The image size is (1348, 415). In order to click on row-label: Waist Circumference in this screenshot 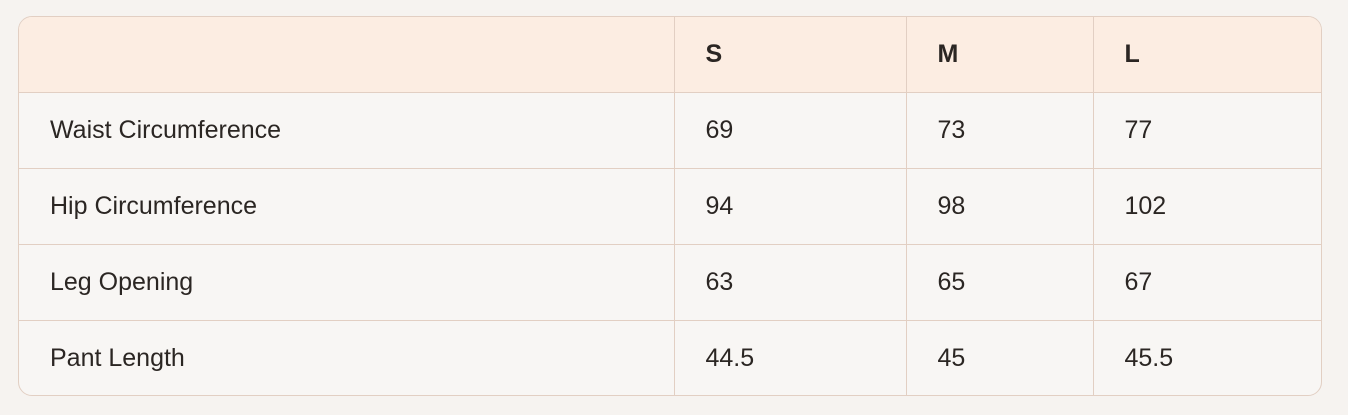, I will do `click(347, 130)`.